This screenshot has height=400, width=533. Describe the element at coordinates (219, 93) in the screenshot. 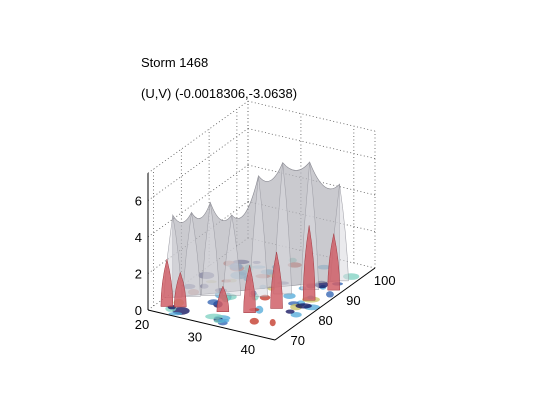

I see `chart-subtitle: (U,V) (-0.0018306,-3.0638)` at that location.